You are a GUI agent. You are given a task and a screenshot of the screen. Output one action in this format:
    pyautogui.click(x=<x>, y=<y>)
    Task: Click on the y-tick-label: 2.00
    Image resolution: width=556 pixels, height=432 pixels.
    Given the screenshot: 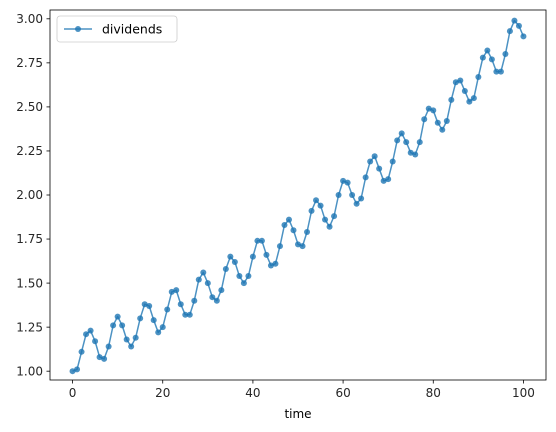 What is the action you would take?
    pyautogui.click(x=29, y=195)
    